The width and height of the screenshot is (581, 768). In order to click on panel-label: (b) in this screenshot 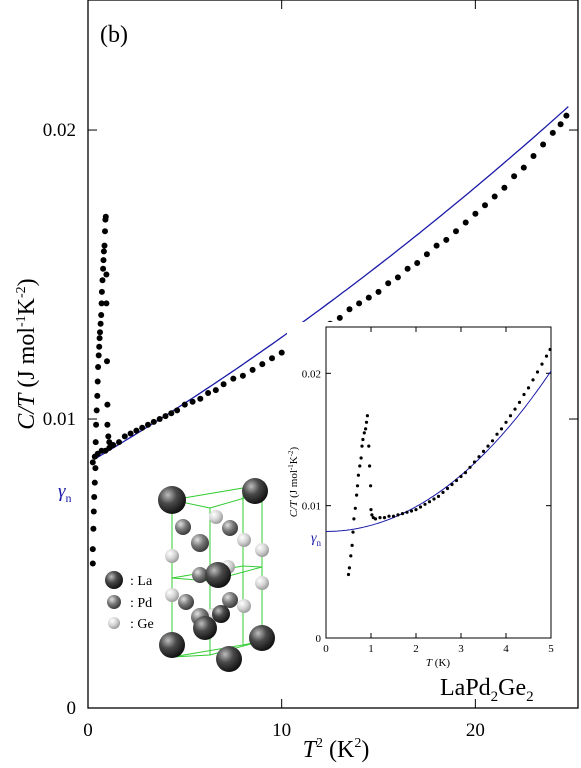, I will do `click(114, 35)`.